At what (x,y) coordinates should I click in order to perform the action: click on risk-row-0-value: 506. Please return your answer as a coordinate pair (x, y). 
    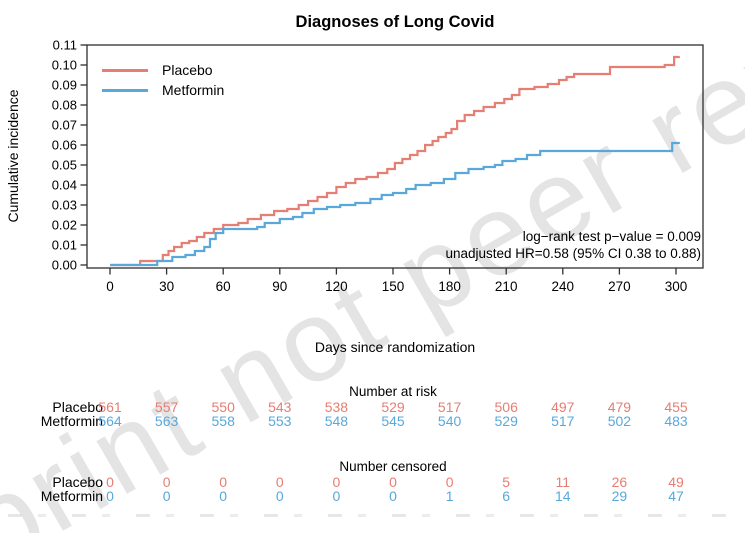
    Looking at the image, I should click on (506, 407).